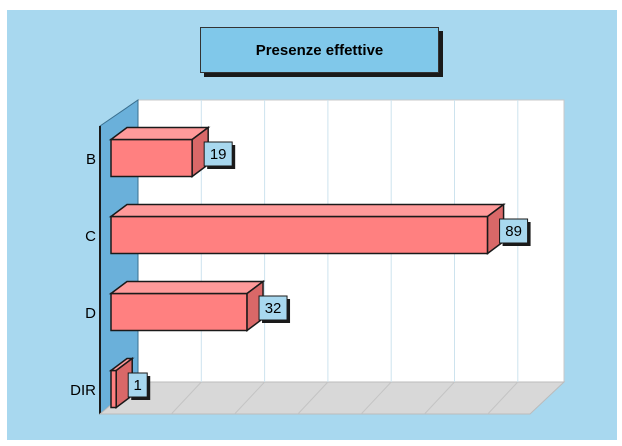 This screenshot has width=622, height=446. I want to click on bar-top-d, so click(187, 287).